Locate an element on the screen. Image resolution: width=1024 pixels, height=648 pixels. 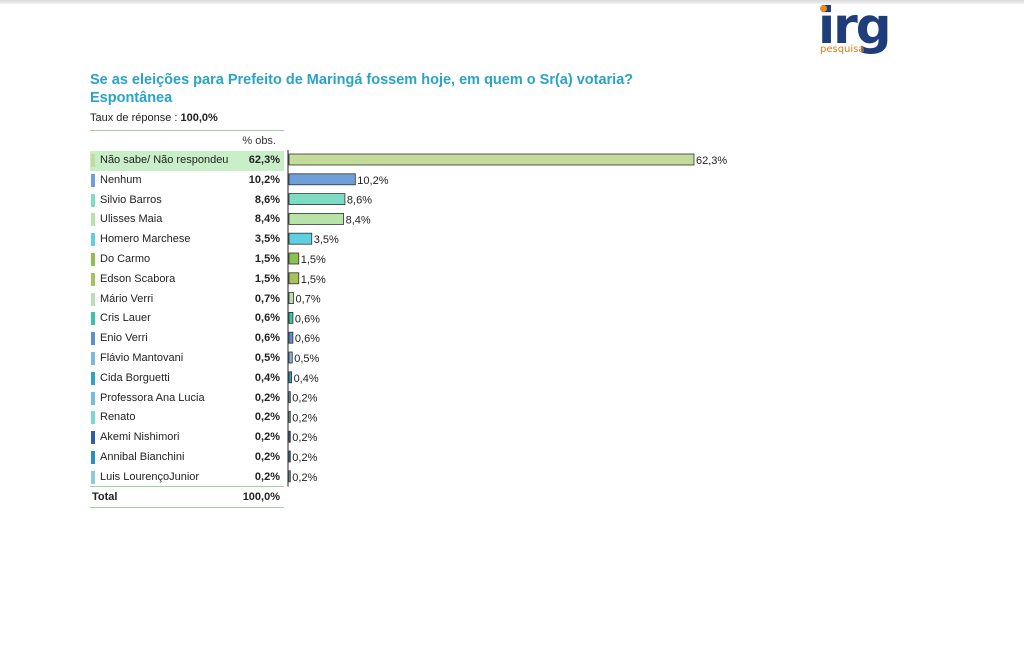
row-label: Flávio Mantovani is located at coordinates (142, 358).